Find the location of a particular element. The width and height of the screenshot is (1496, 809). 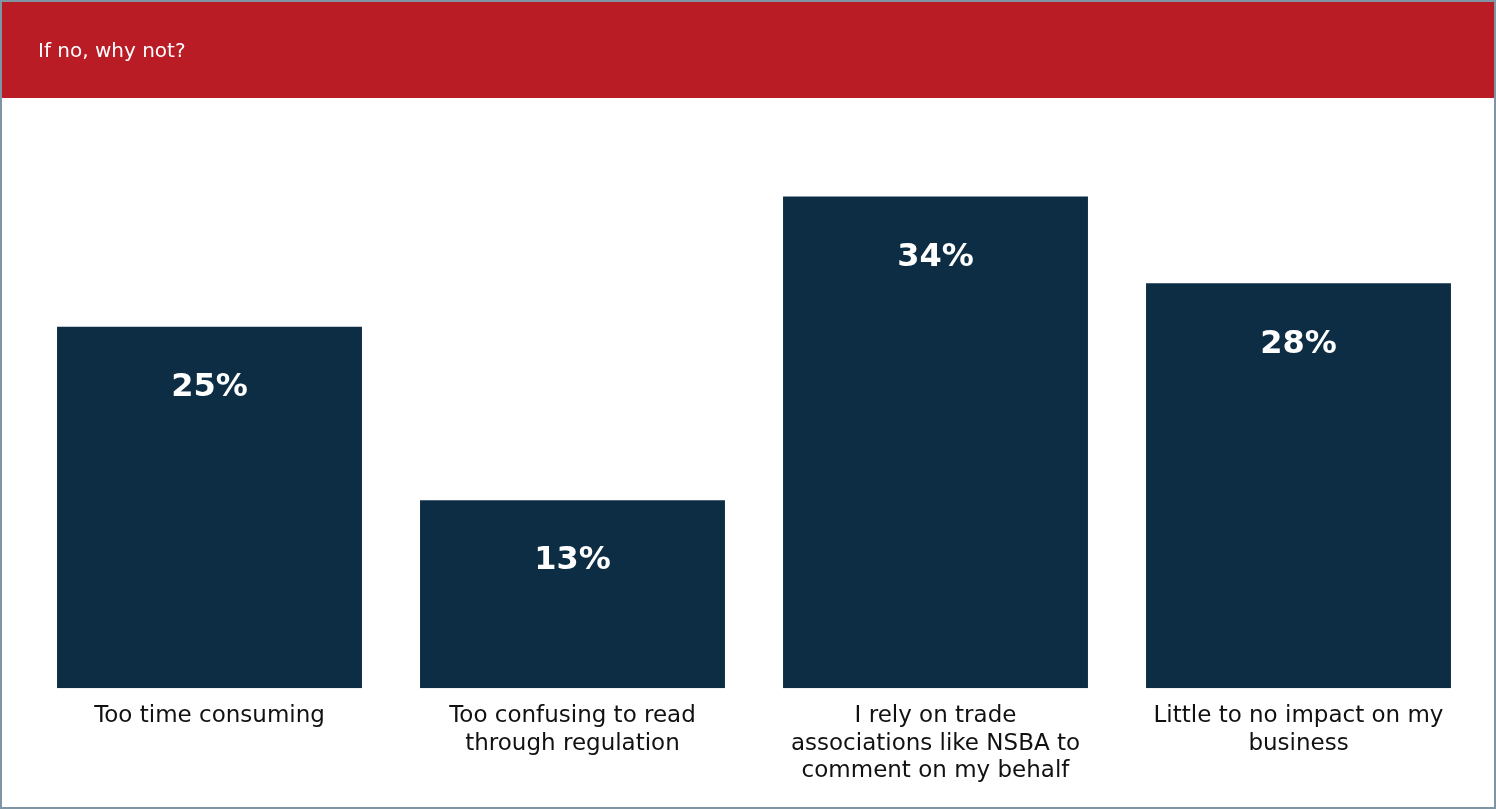

chart-title: If no, why not? is located at coordinates (748, 50).